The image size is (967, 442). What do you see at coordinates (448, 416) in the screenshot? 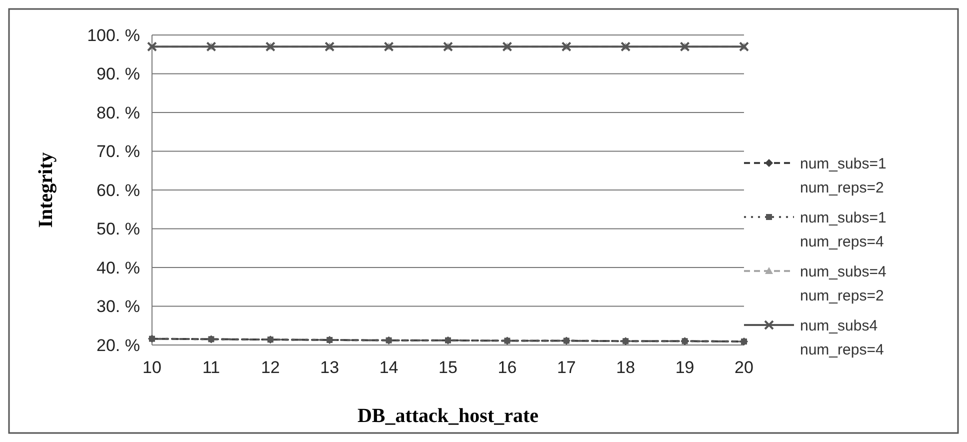
I see `x-axis-title: DB_attack_host_rate` at bounding box center [448, 416].